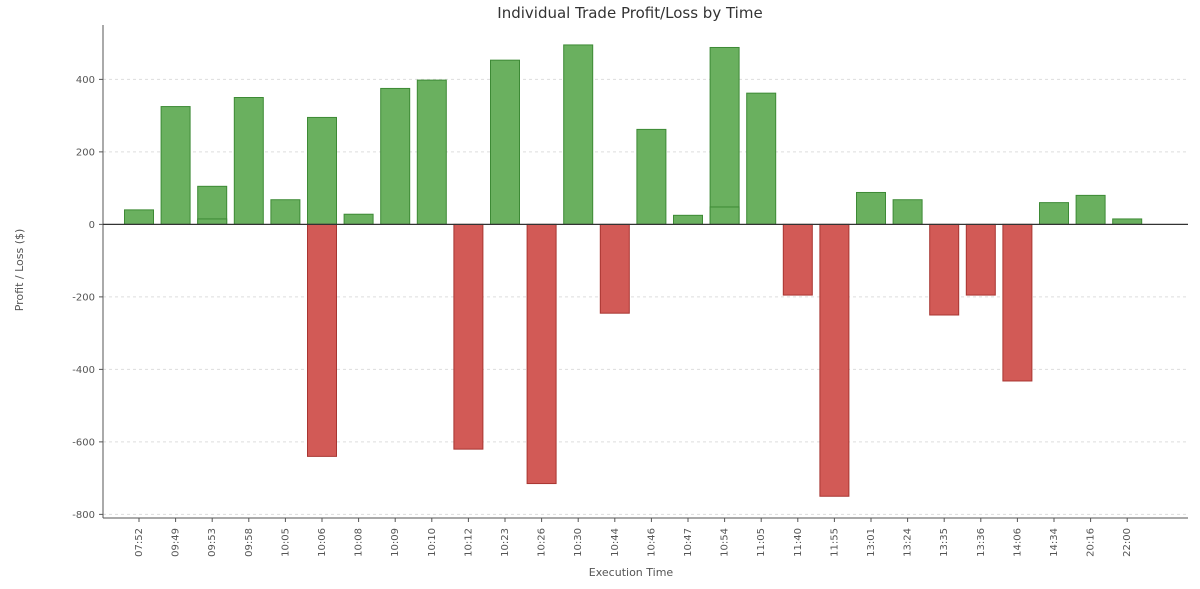 Image resolution: width=1200 pixels, height=589 pixels. I want to click on x-tick-label-22: 13:35, so click(944, 542).